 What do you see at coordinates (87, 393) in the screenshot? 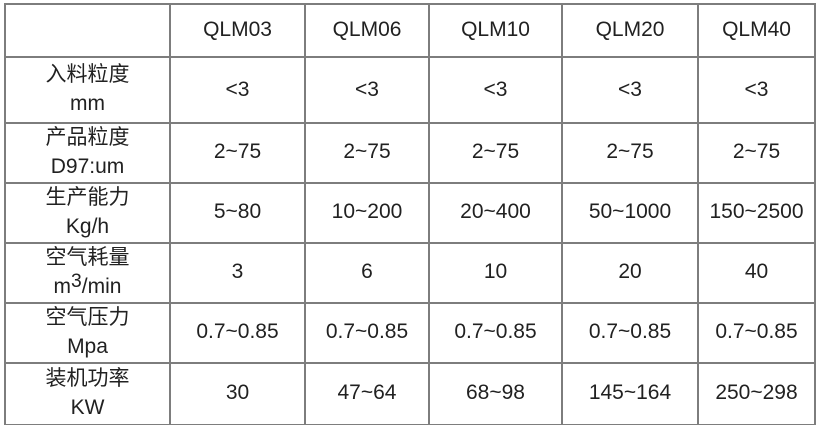
I see `row-label-installed-power: 装机功率 KW` at bounding box center [87, 393].